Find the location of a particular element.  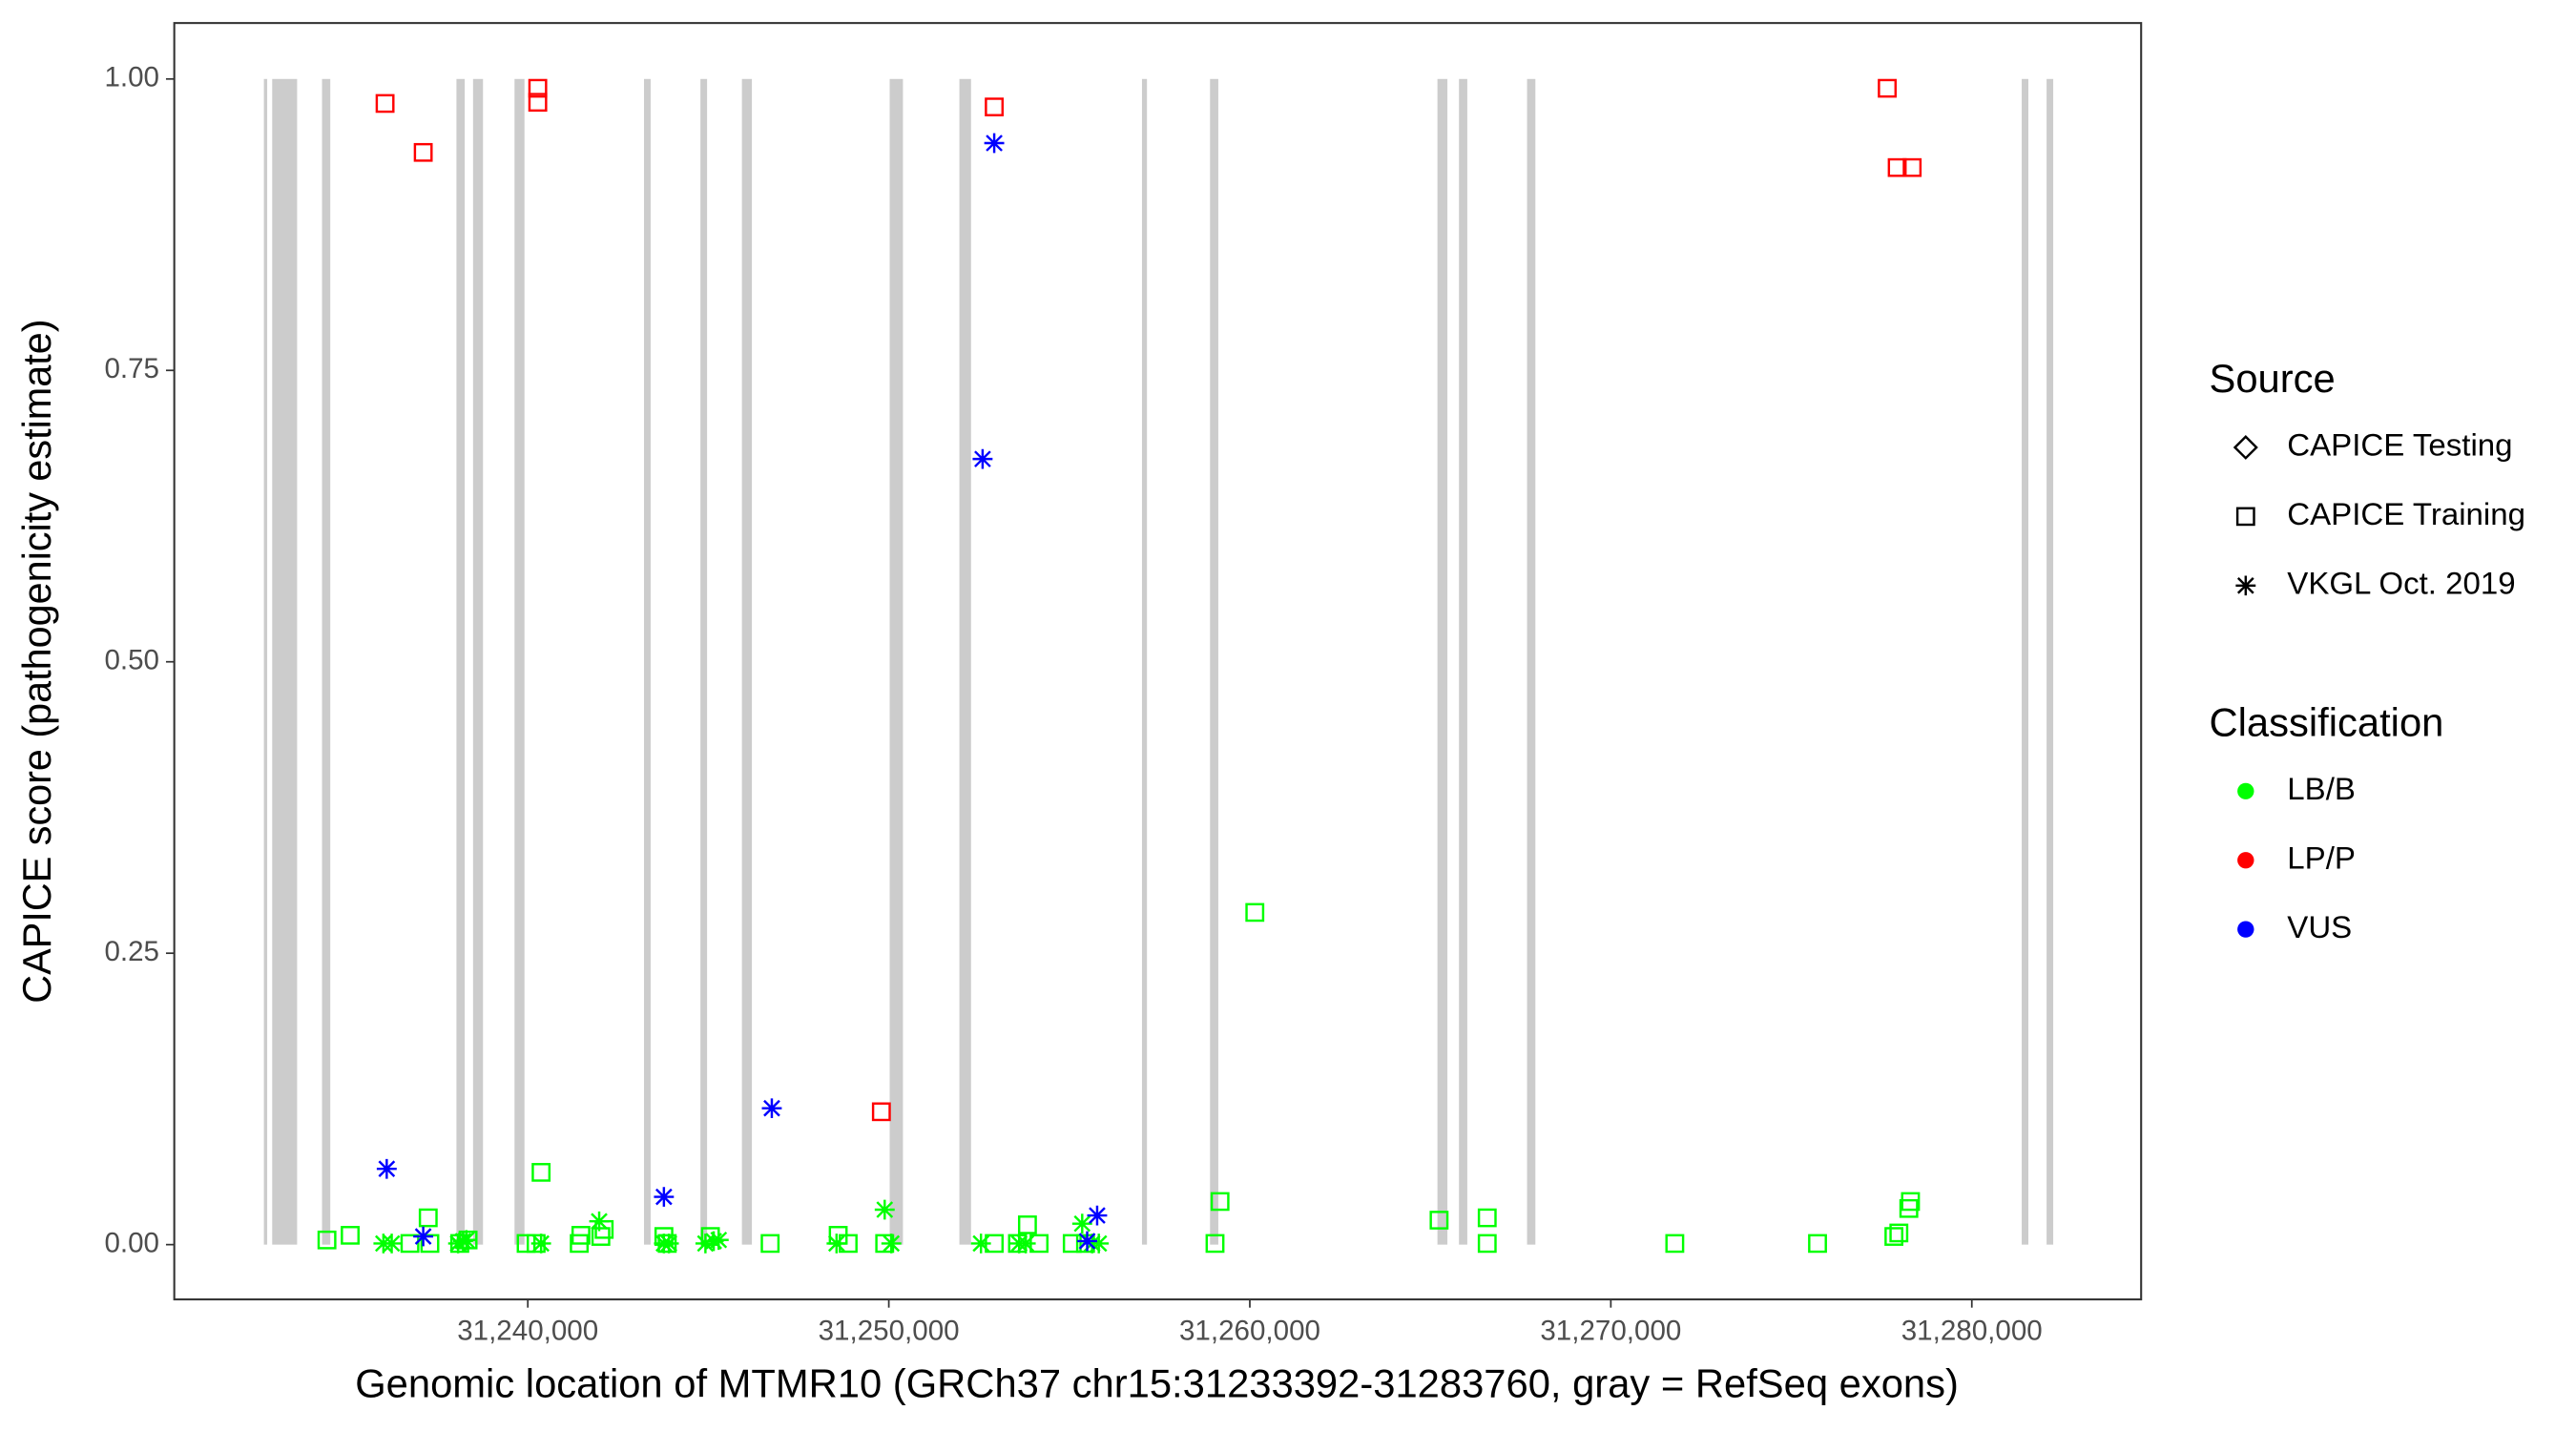

y-tick-label: 1.00 is located at coordinates (131, 77).